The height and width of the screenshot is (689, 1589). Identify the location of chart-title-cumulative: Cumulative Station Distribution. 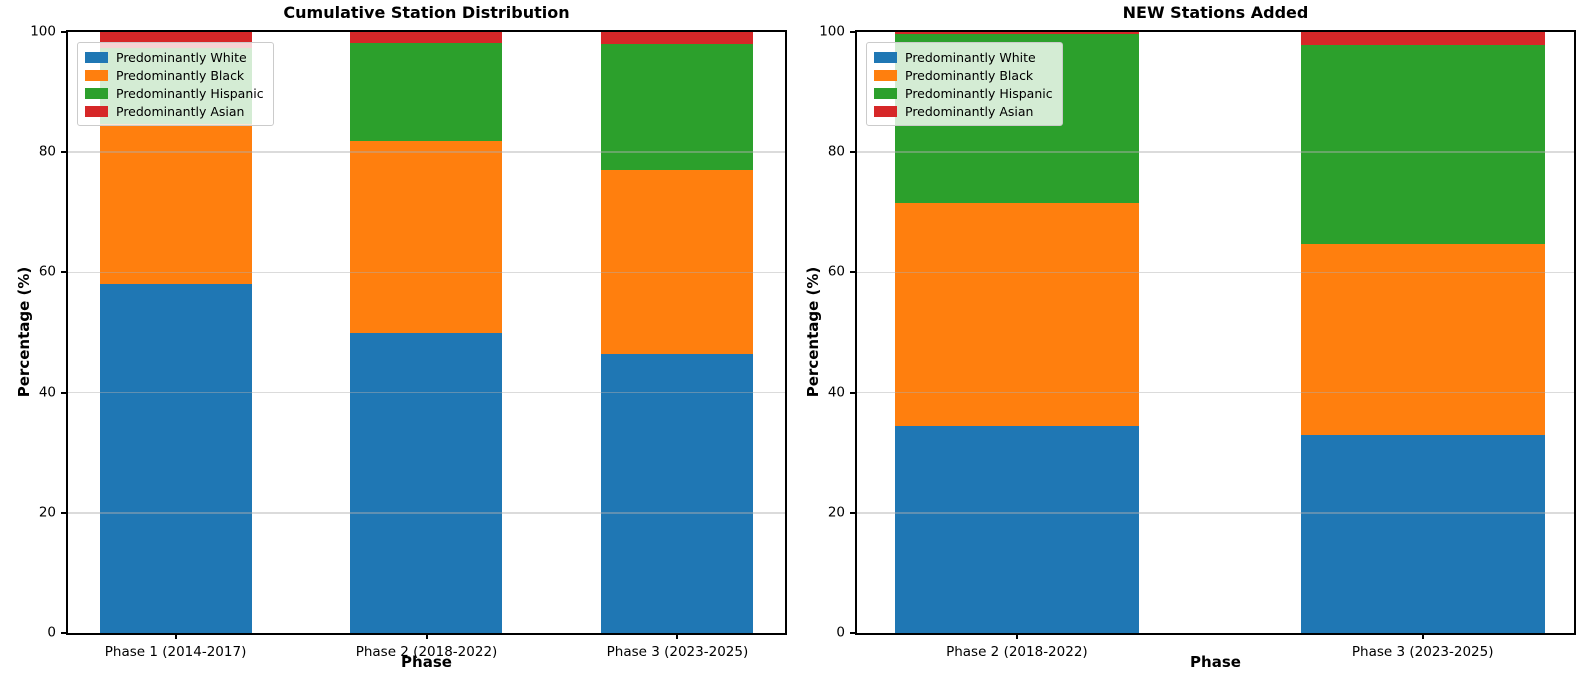
(426, 12).